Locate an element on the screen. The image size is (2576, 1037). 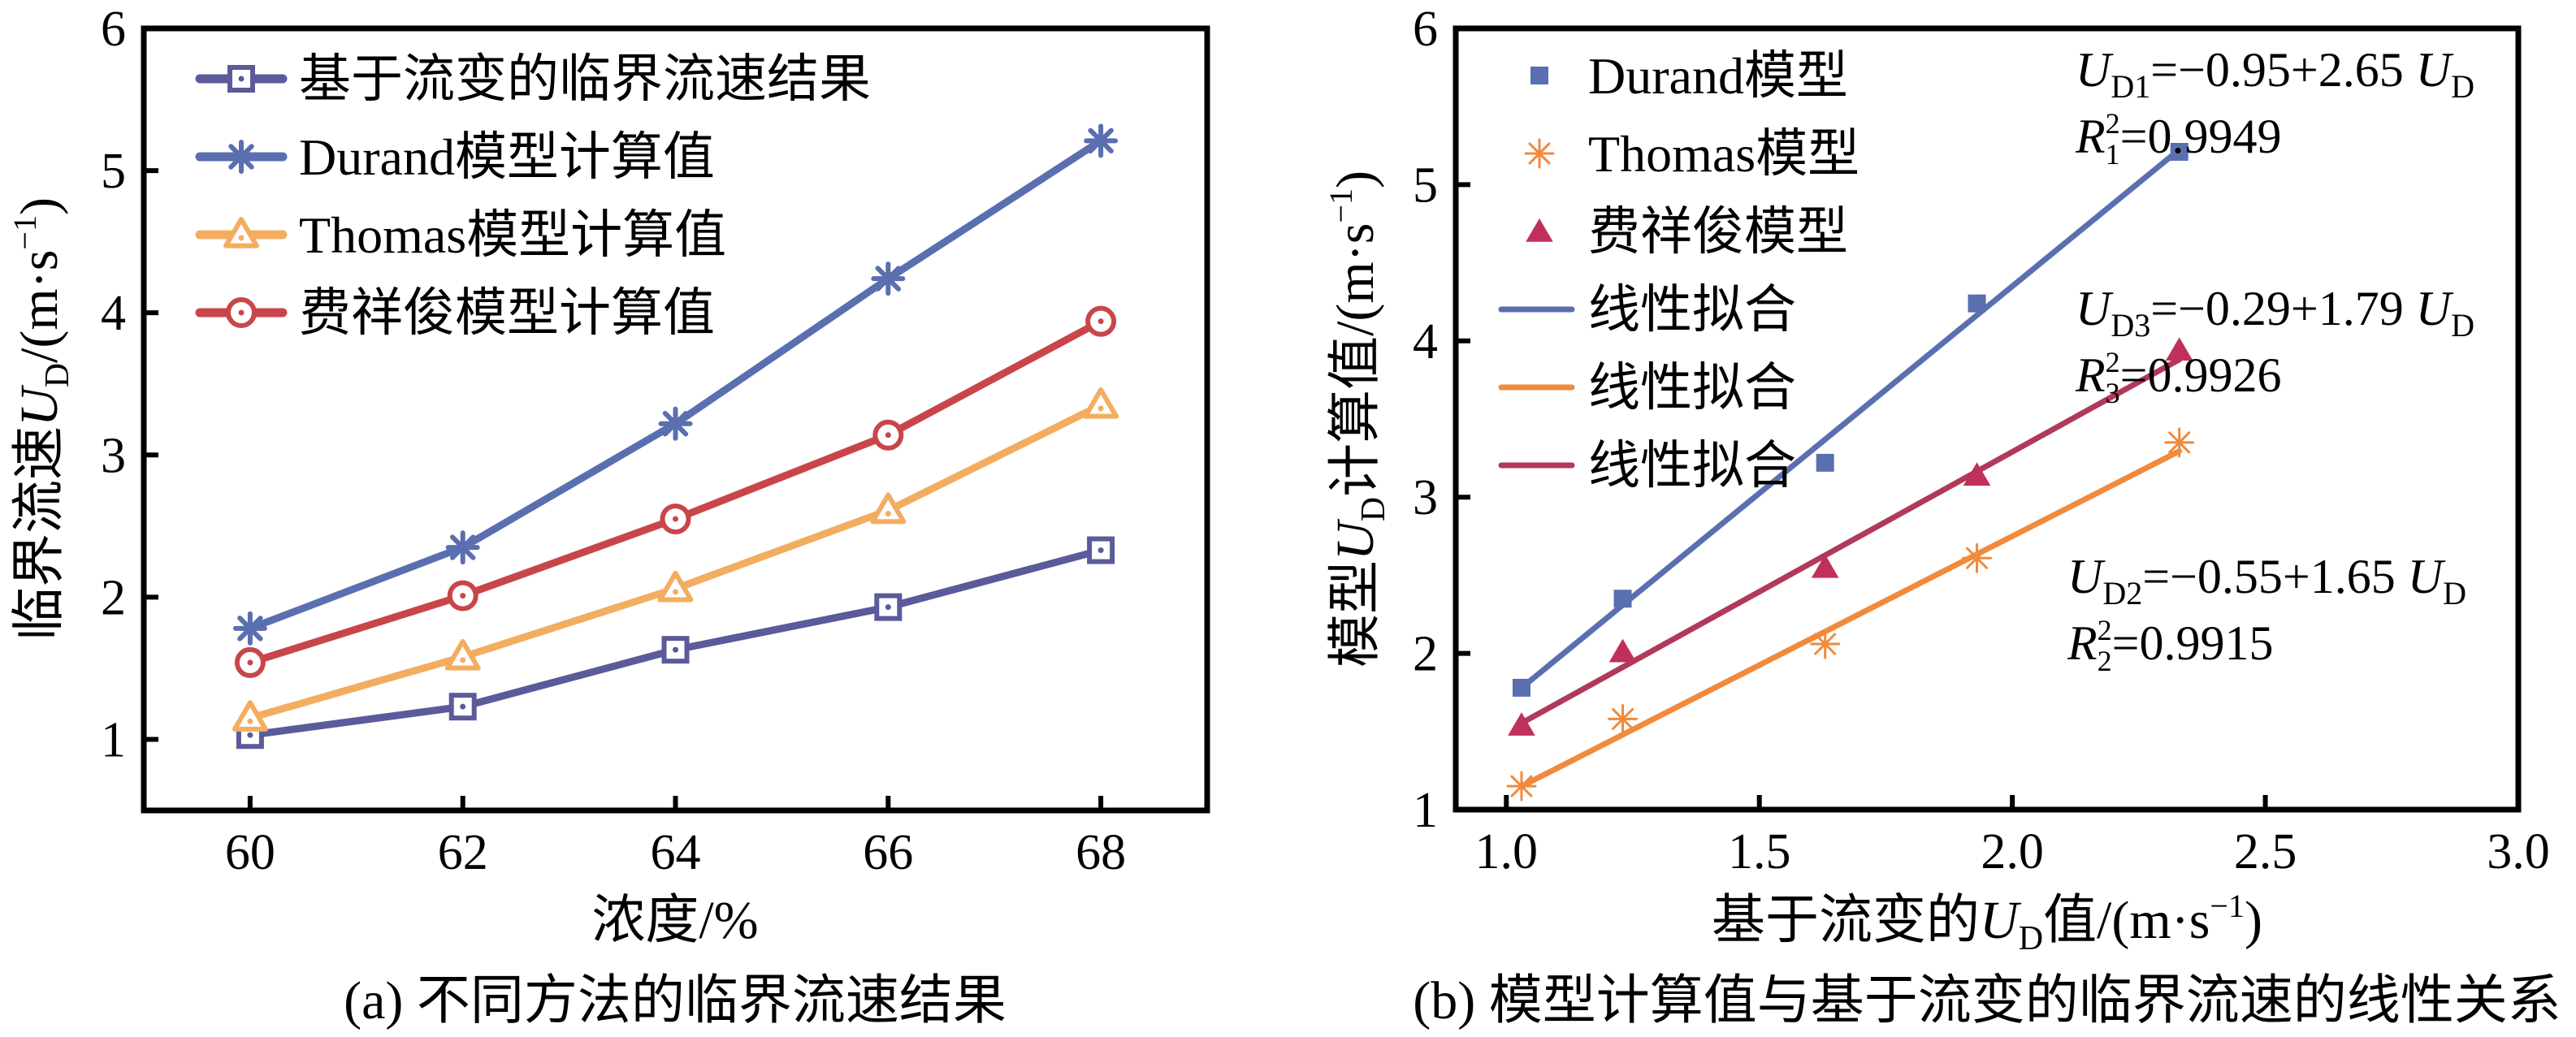
panel-b-y-tick-label: 2 is located at coordinates (1425, 654).